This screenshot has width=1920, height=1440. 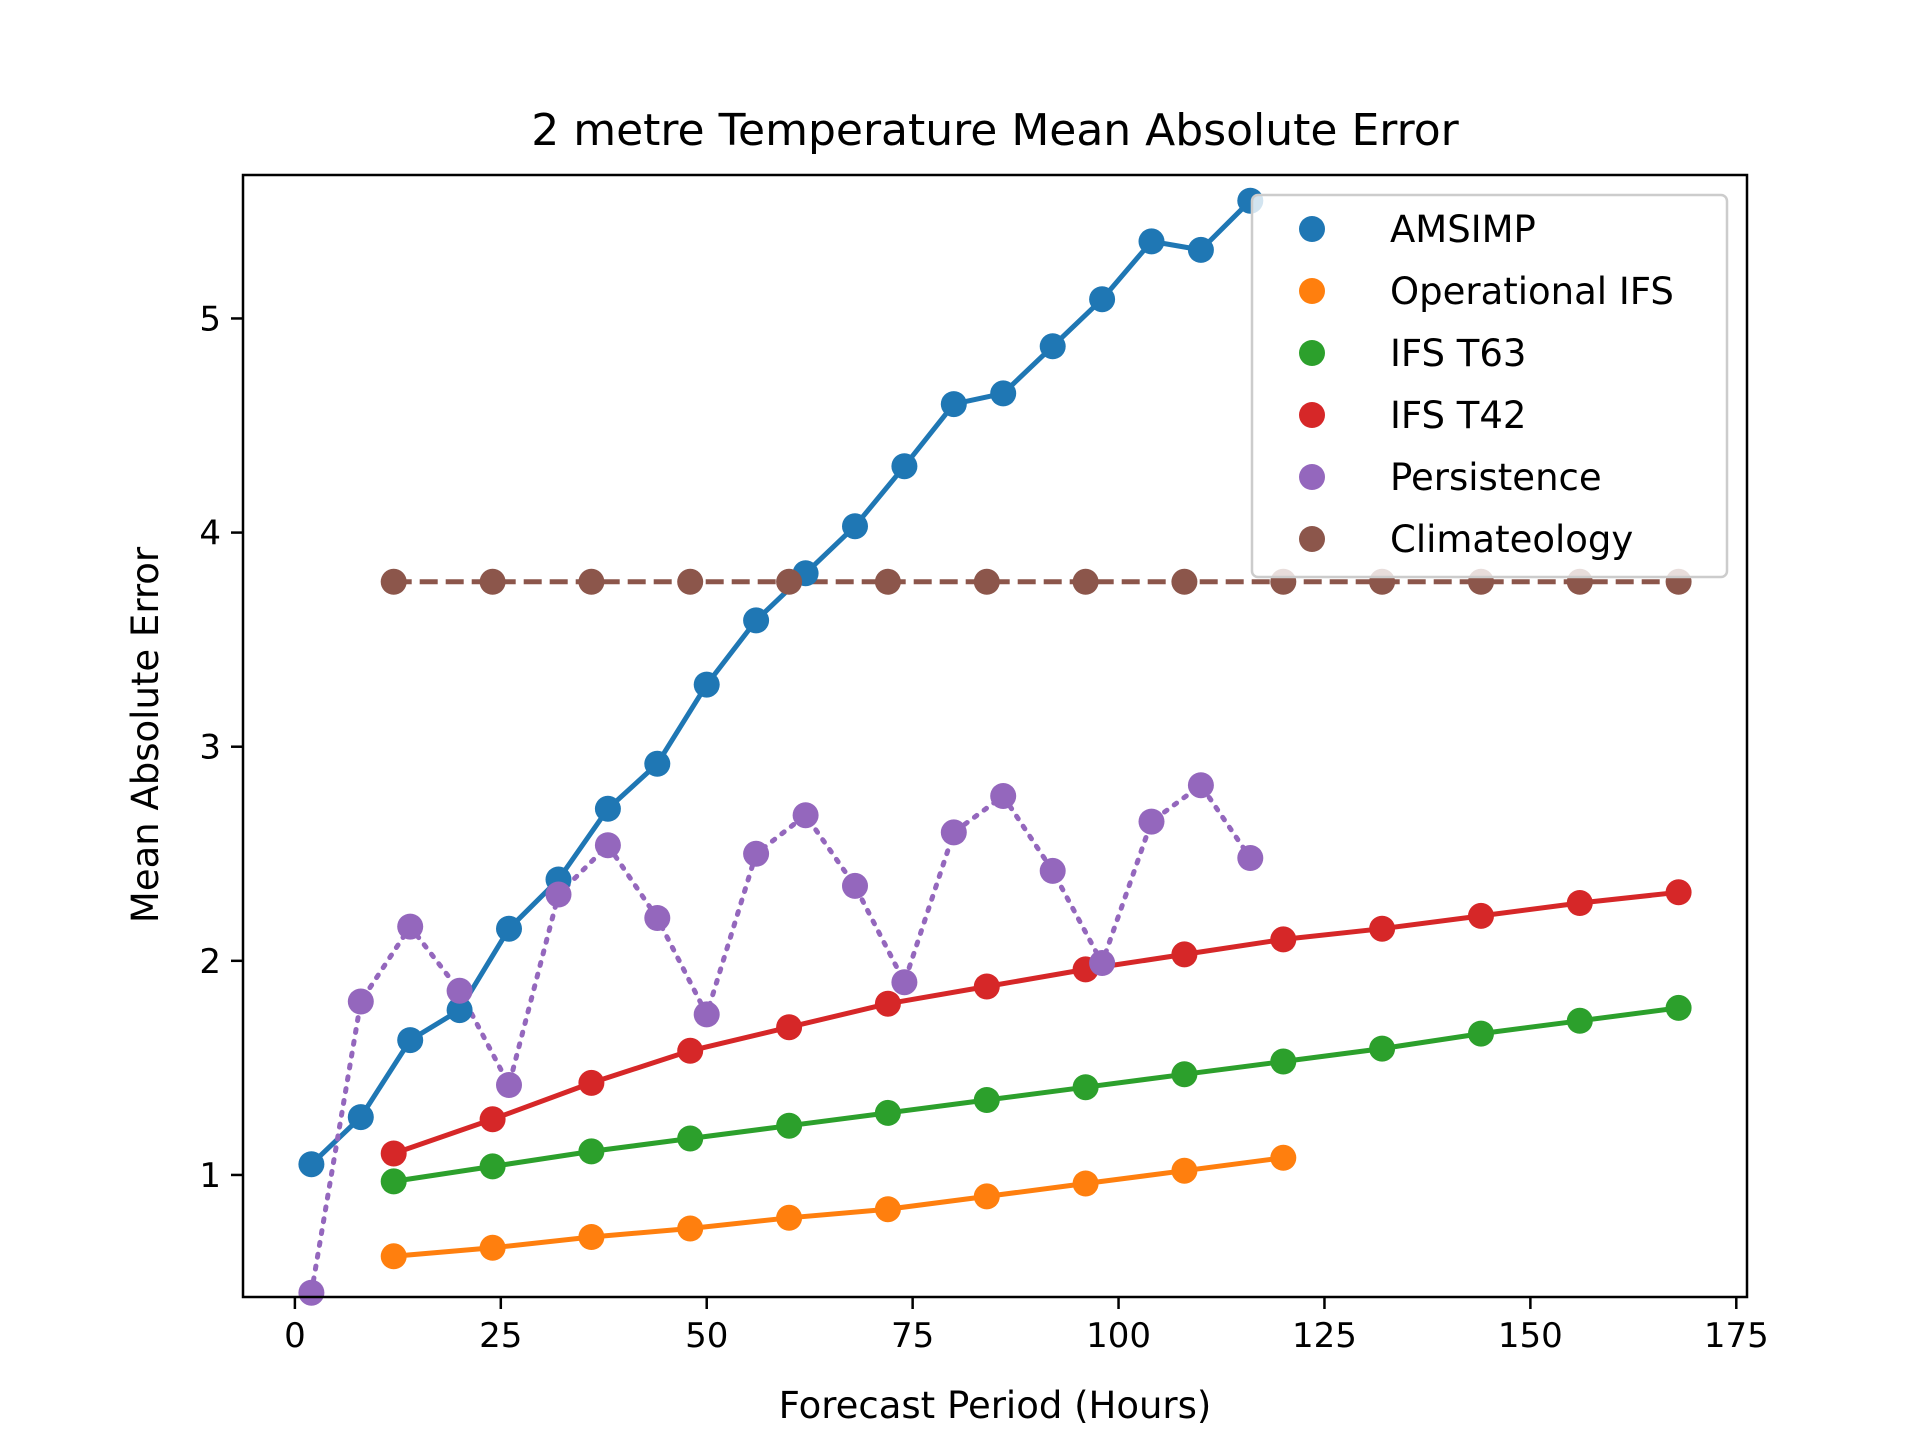 I want to click on legend-label-4: Persistence, so click(x=1496, y=477).